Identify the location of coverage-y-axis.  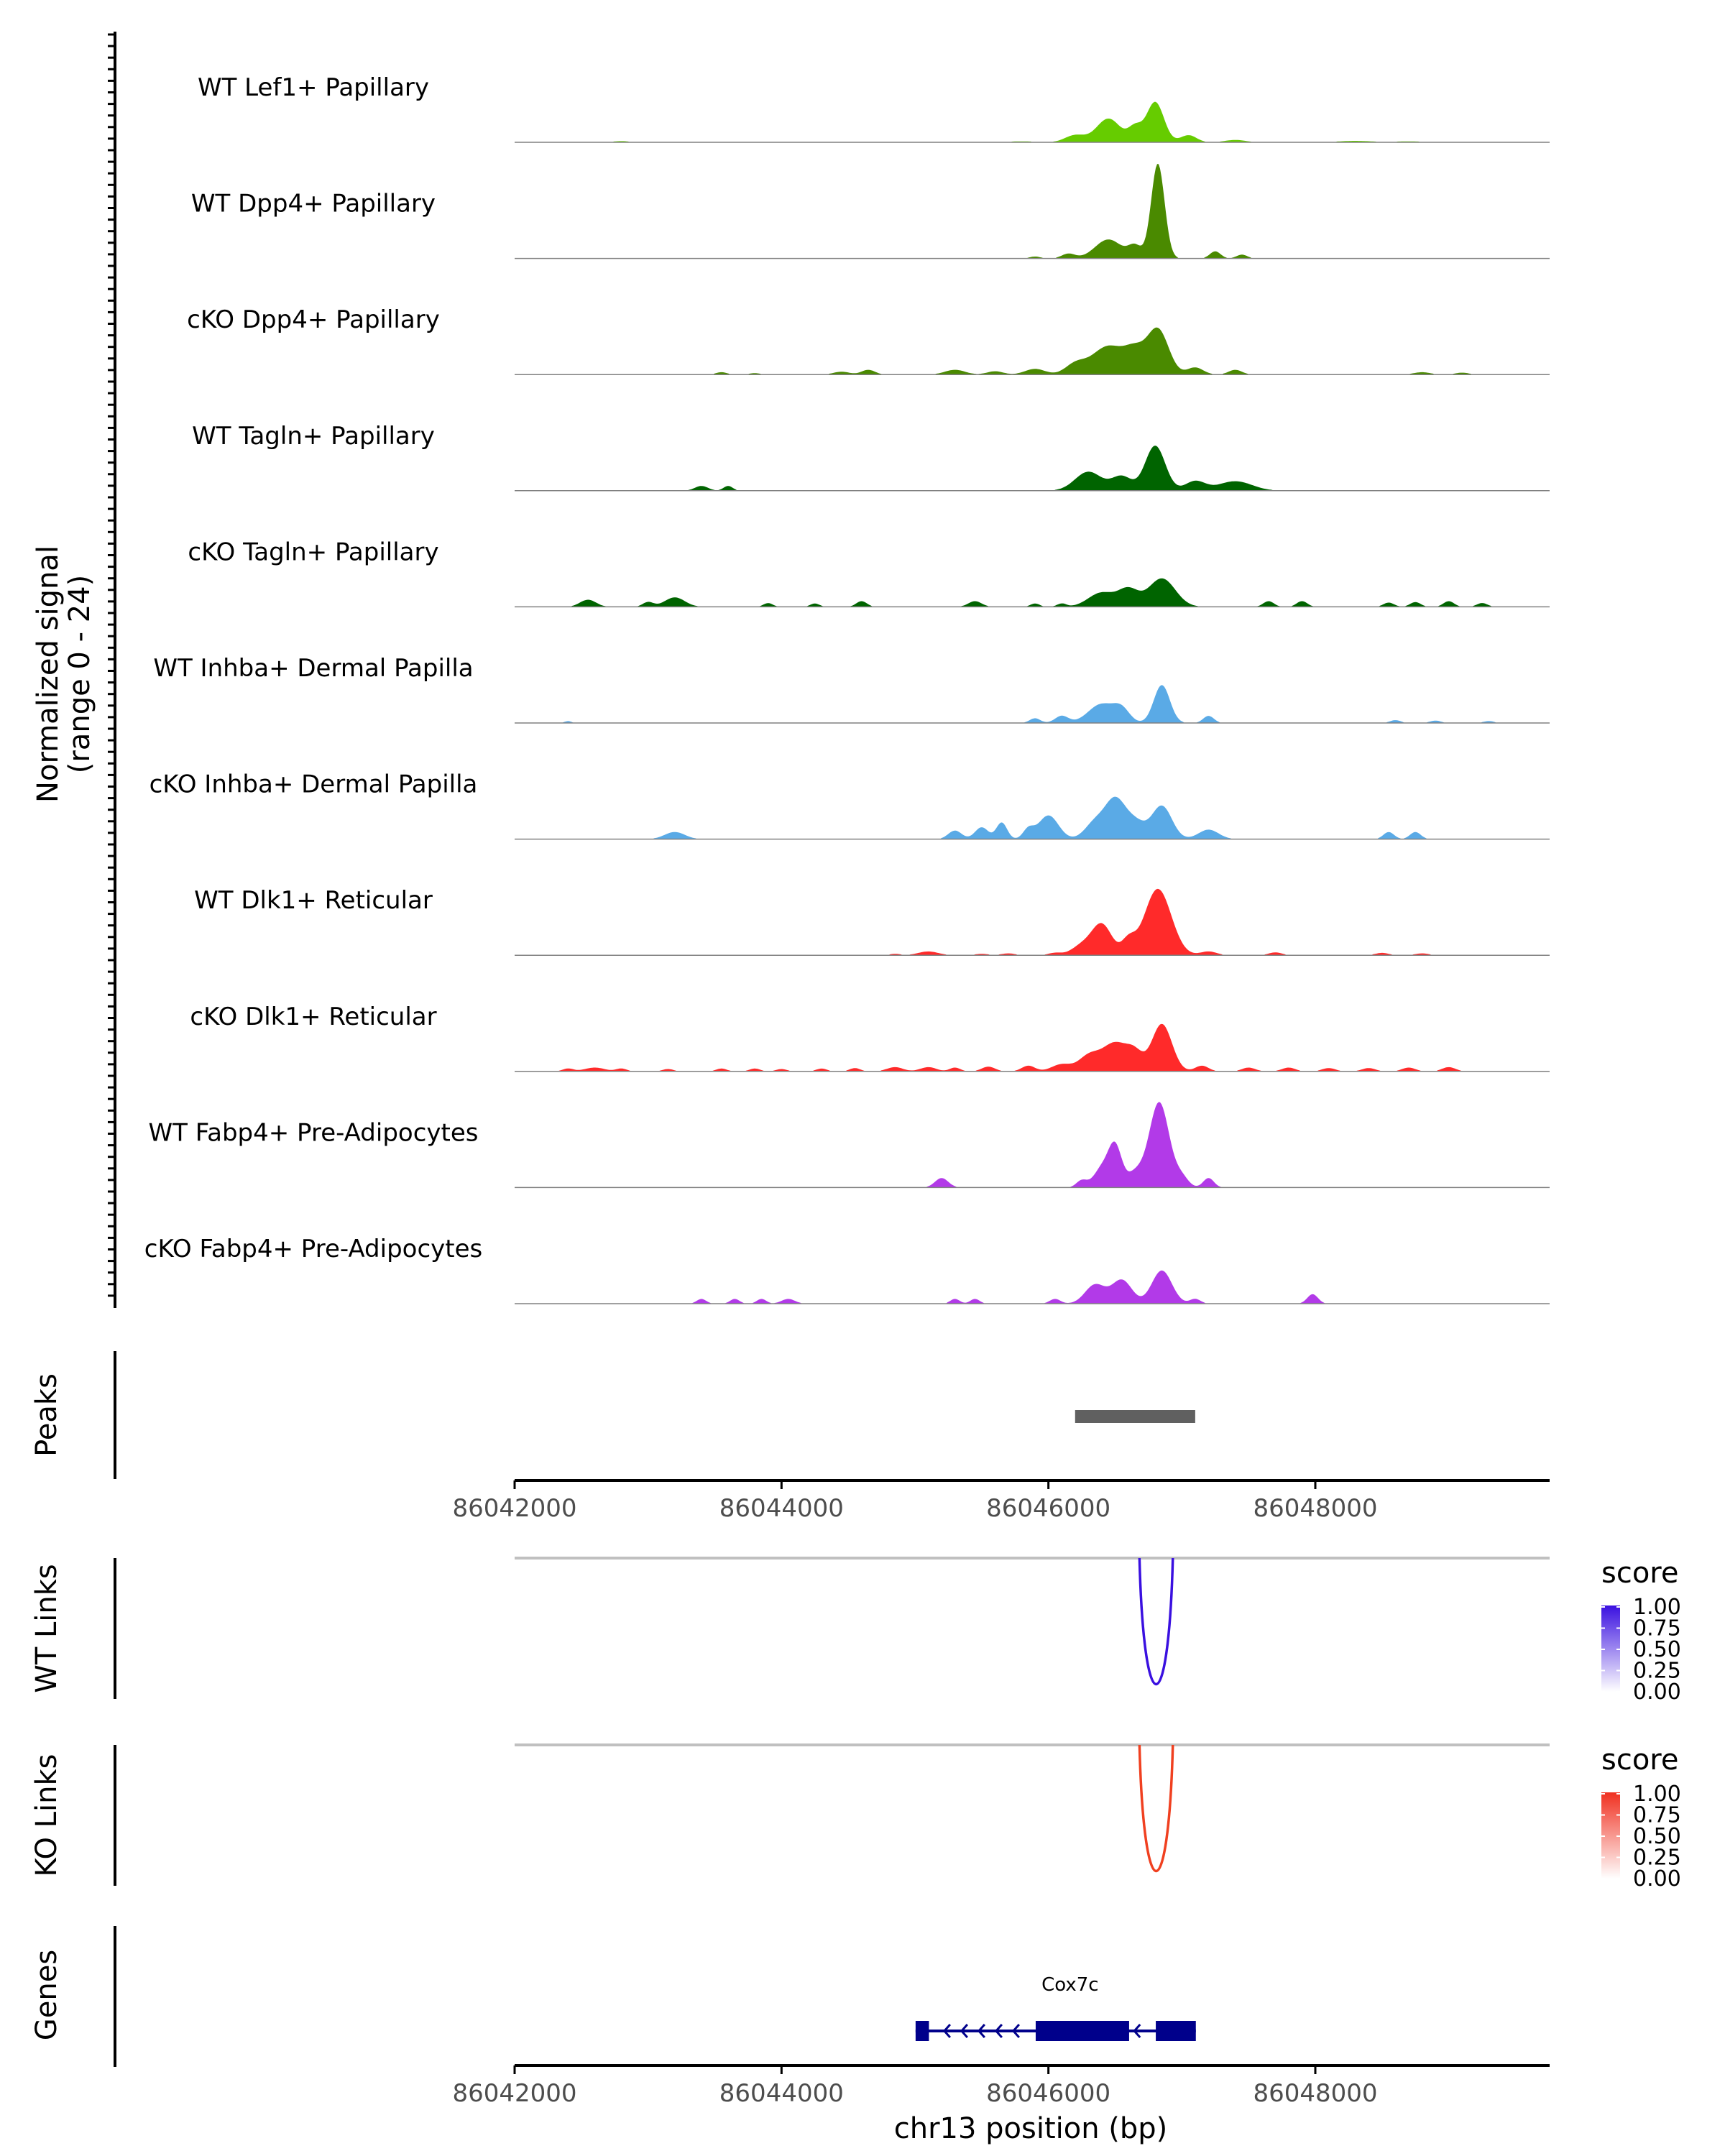
(112, 670).